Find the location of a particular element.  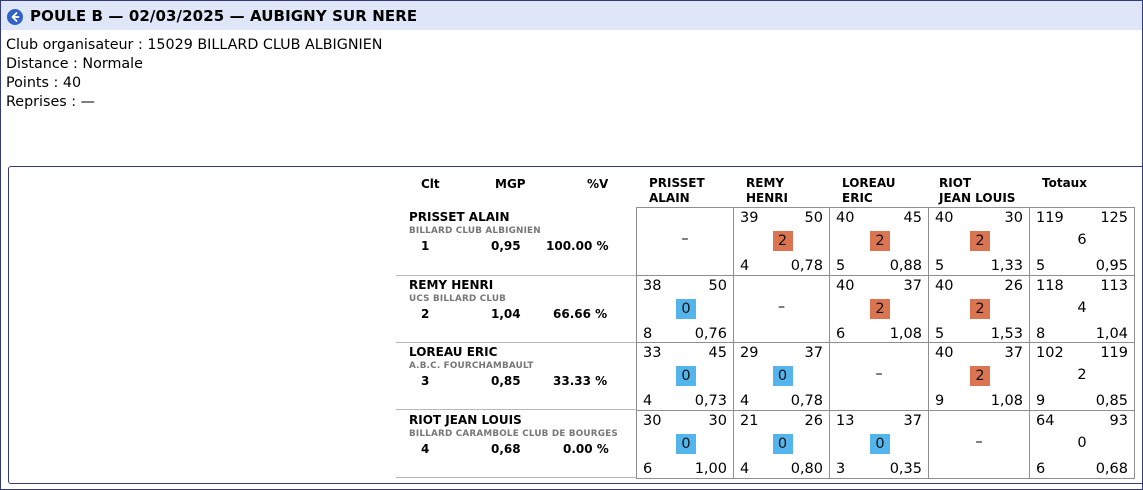

total-points-scored: 119 is located at coordinates (1050, 218).